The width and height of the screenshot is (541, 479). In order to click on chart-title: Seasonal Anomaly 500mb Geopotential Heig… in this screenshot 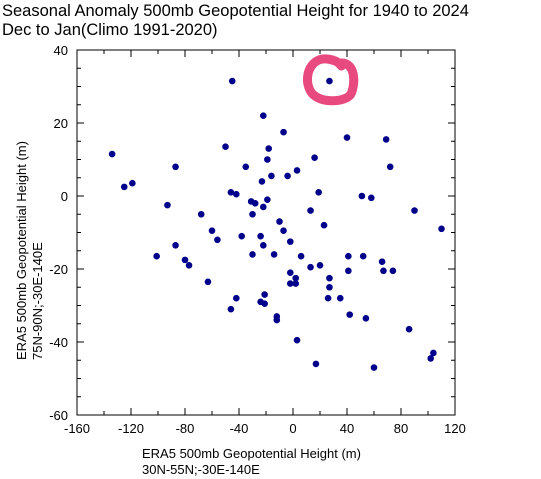, I will do `click(235, 11)`.